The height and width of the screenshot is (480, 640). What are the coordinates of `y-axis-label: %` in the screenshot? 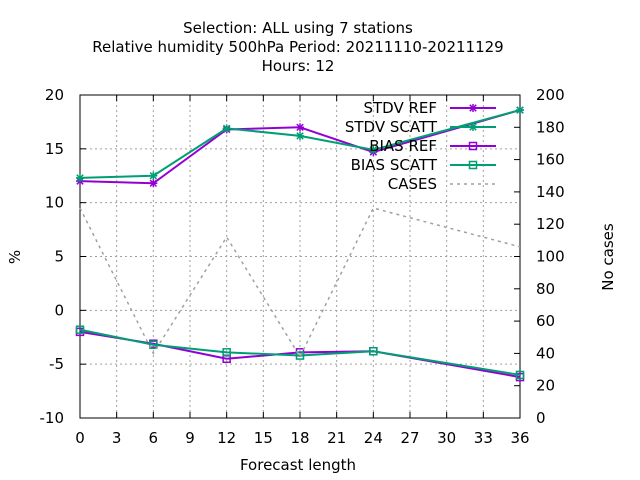 It's located at (15, 257).